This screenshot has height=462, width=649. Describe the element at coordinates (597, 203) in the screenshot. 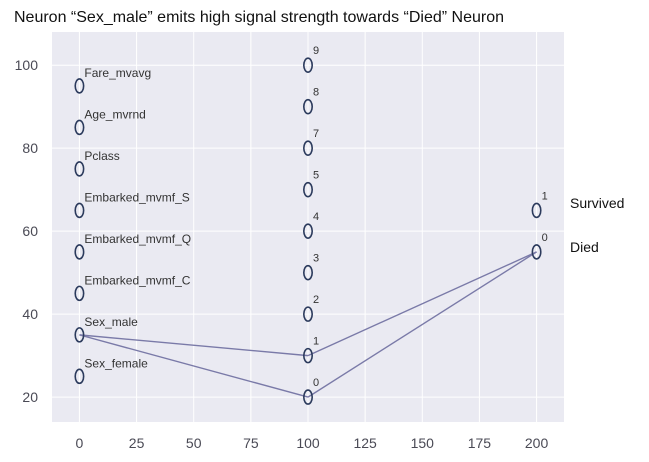

I see `output-label-survived: Survived` at that location.